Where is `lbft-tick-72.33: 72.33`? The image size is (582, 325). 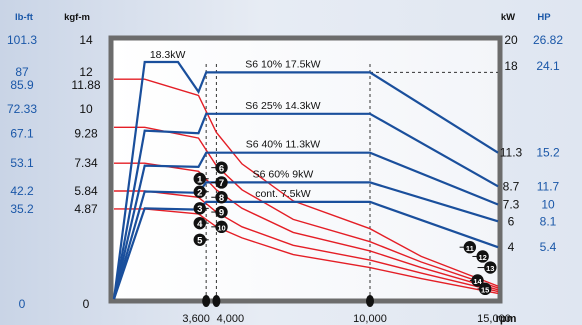 lbft-tick-72.33: 72.33 is located at coordinates (22, 109).